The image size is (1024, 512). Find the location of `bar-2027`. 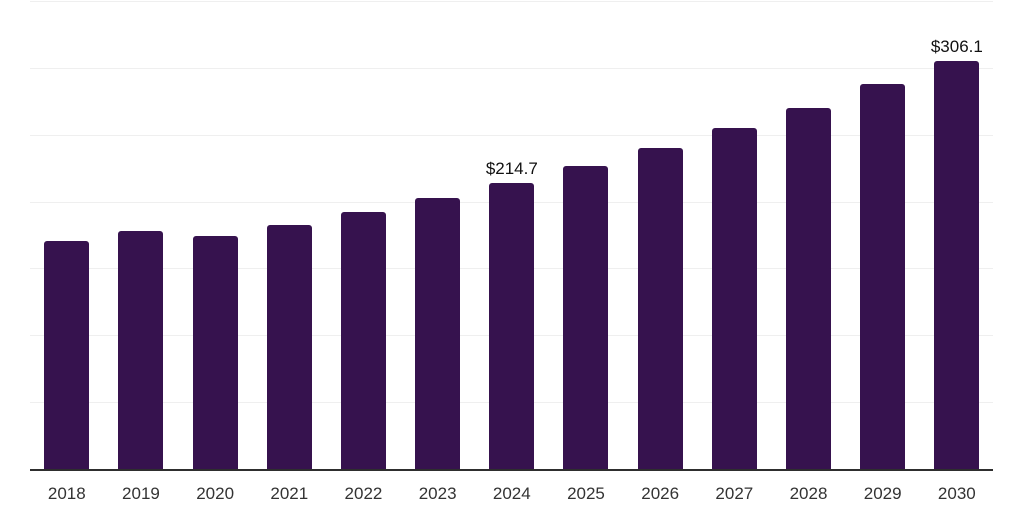

bar-2027 is located at coordinates (734, 299).